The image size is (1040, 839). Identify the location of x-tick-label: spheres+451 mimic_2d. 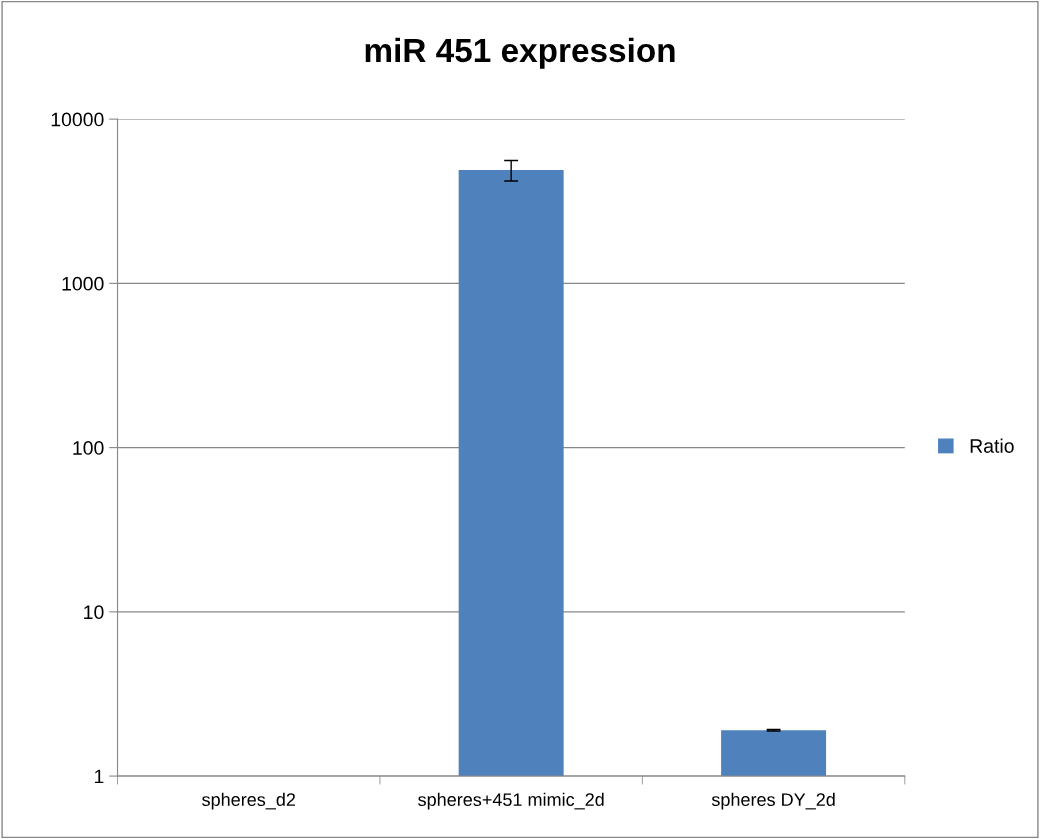
(511, 801).